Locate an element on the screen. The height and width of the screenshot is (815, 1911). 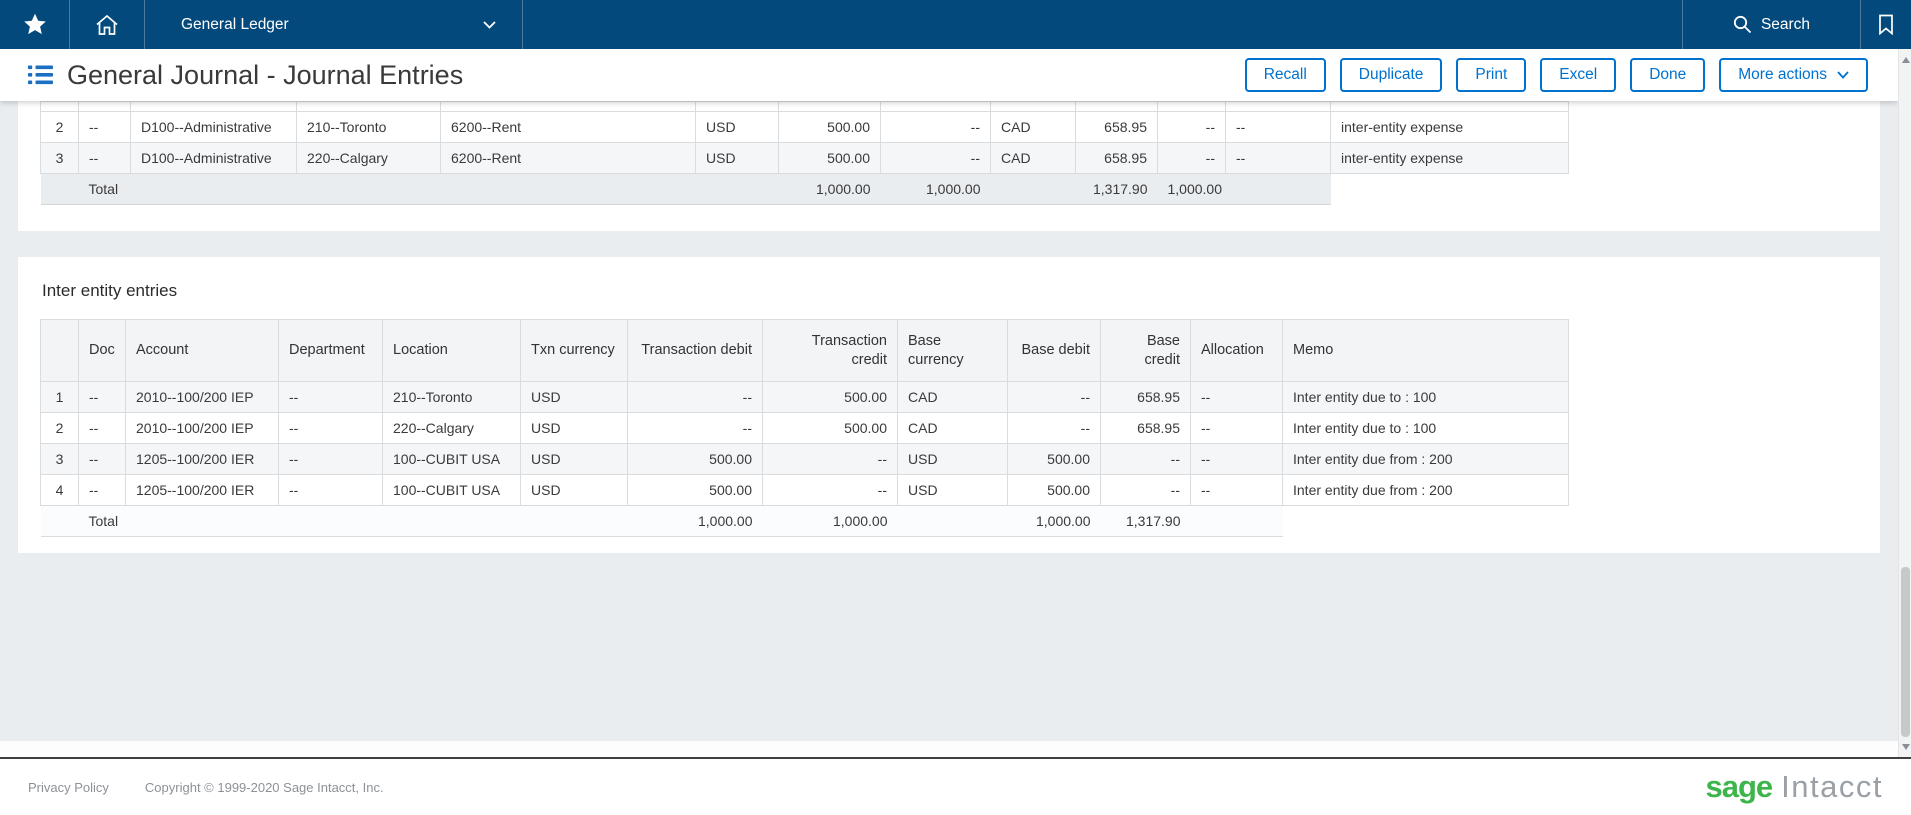
account-cell: 6200--Rent is located at coordinates (568, 127).